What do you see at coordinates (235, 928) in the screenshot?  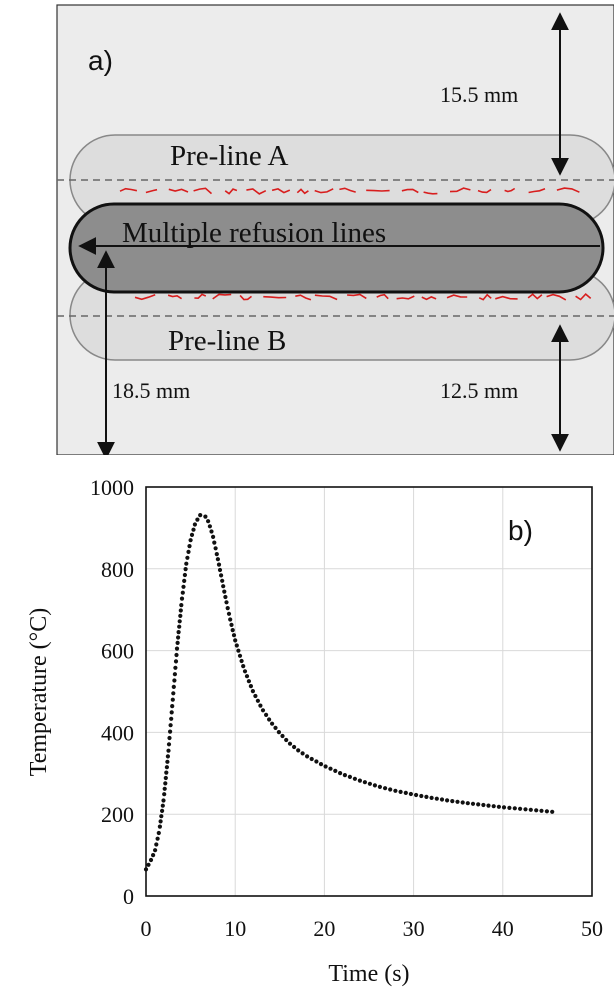 I see `x-tick-label: 10` at bounding box center [235, 928].